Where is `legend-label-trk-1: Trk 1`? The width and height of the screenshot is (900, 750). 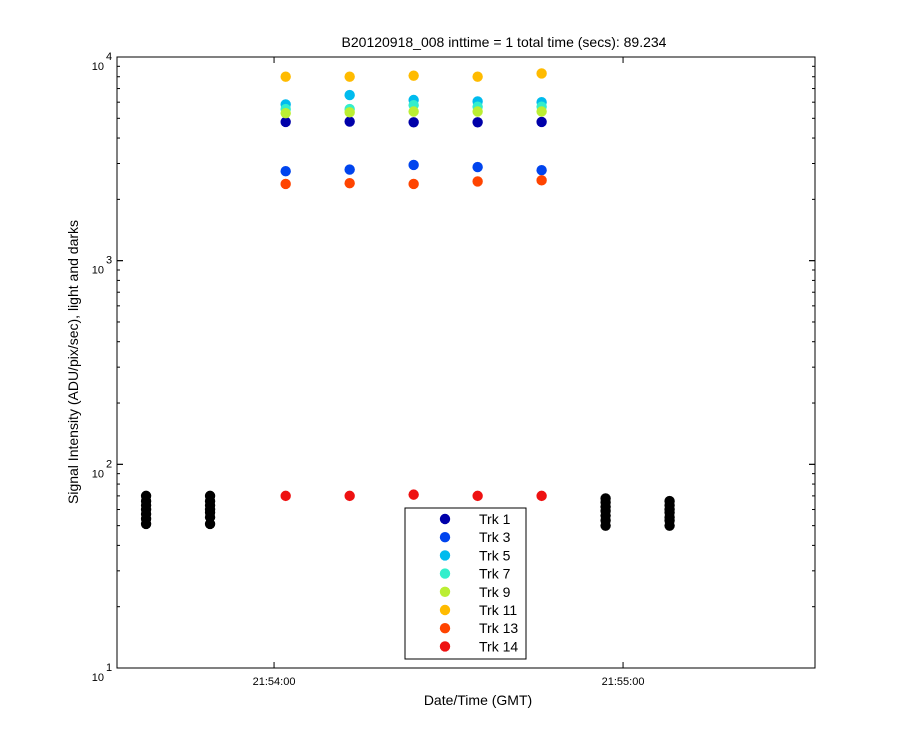 legend-label-trk-1: Trk 1 is located at coordinates (495, 519).